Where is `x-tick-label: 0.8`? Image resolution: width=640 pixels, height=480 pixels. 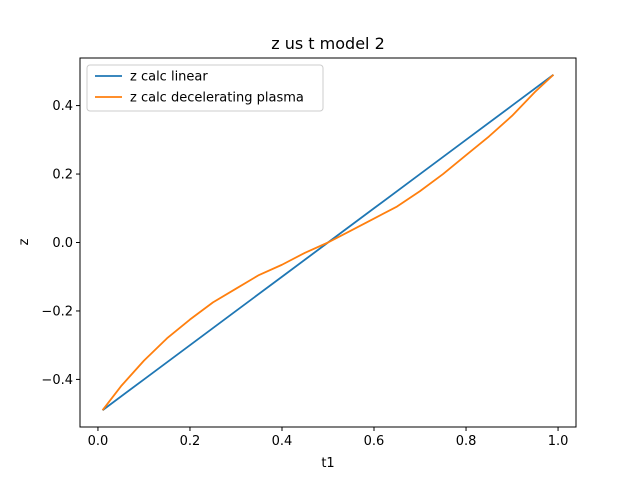 x-tick-label: 0.8 is located at coordinates (466, 441).